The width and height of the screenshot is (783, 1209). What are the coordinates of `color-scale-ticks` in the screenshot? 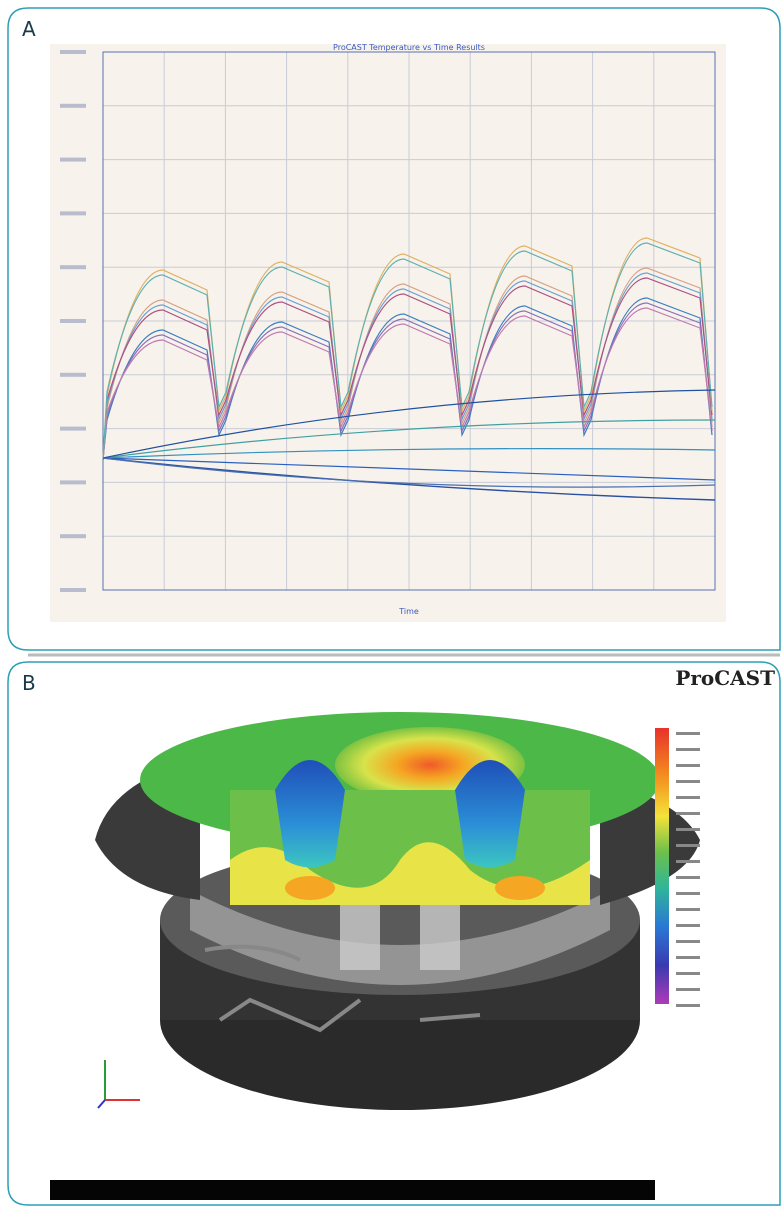 It's located at (688, 869).